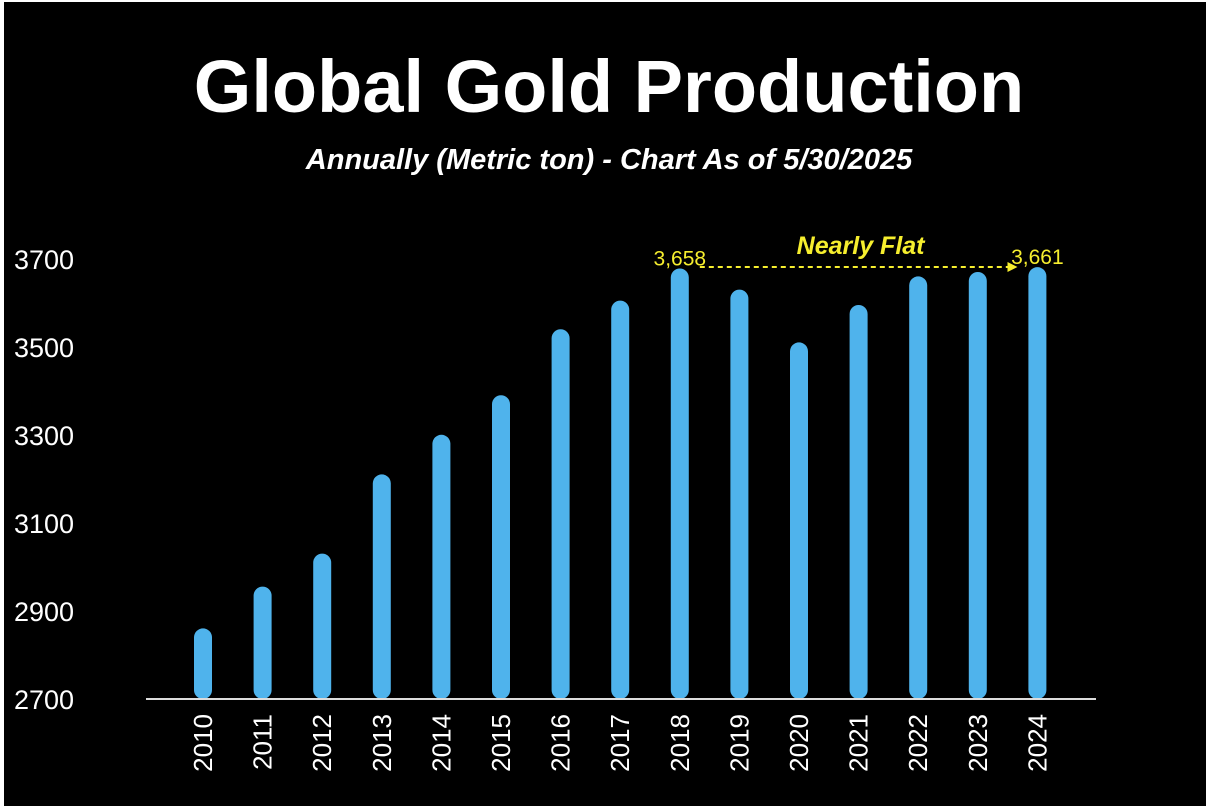 The image size is (1210, 808). Describe the element at coordinates (322, 743) in the screenshot. I see `x-tick-label: 2012` at that location.